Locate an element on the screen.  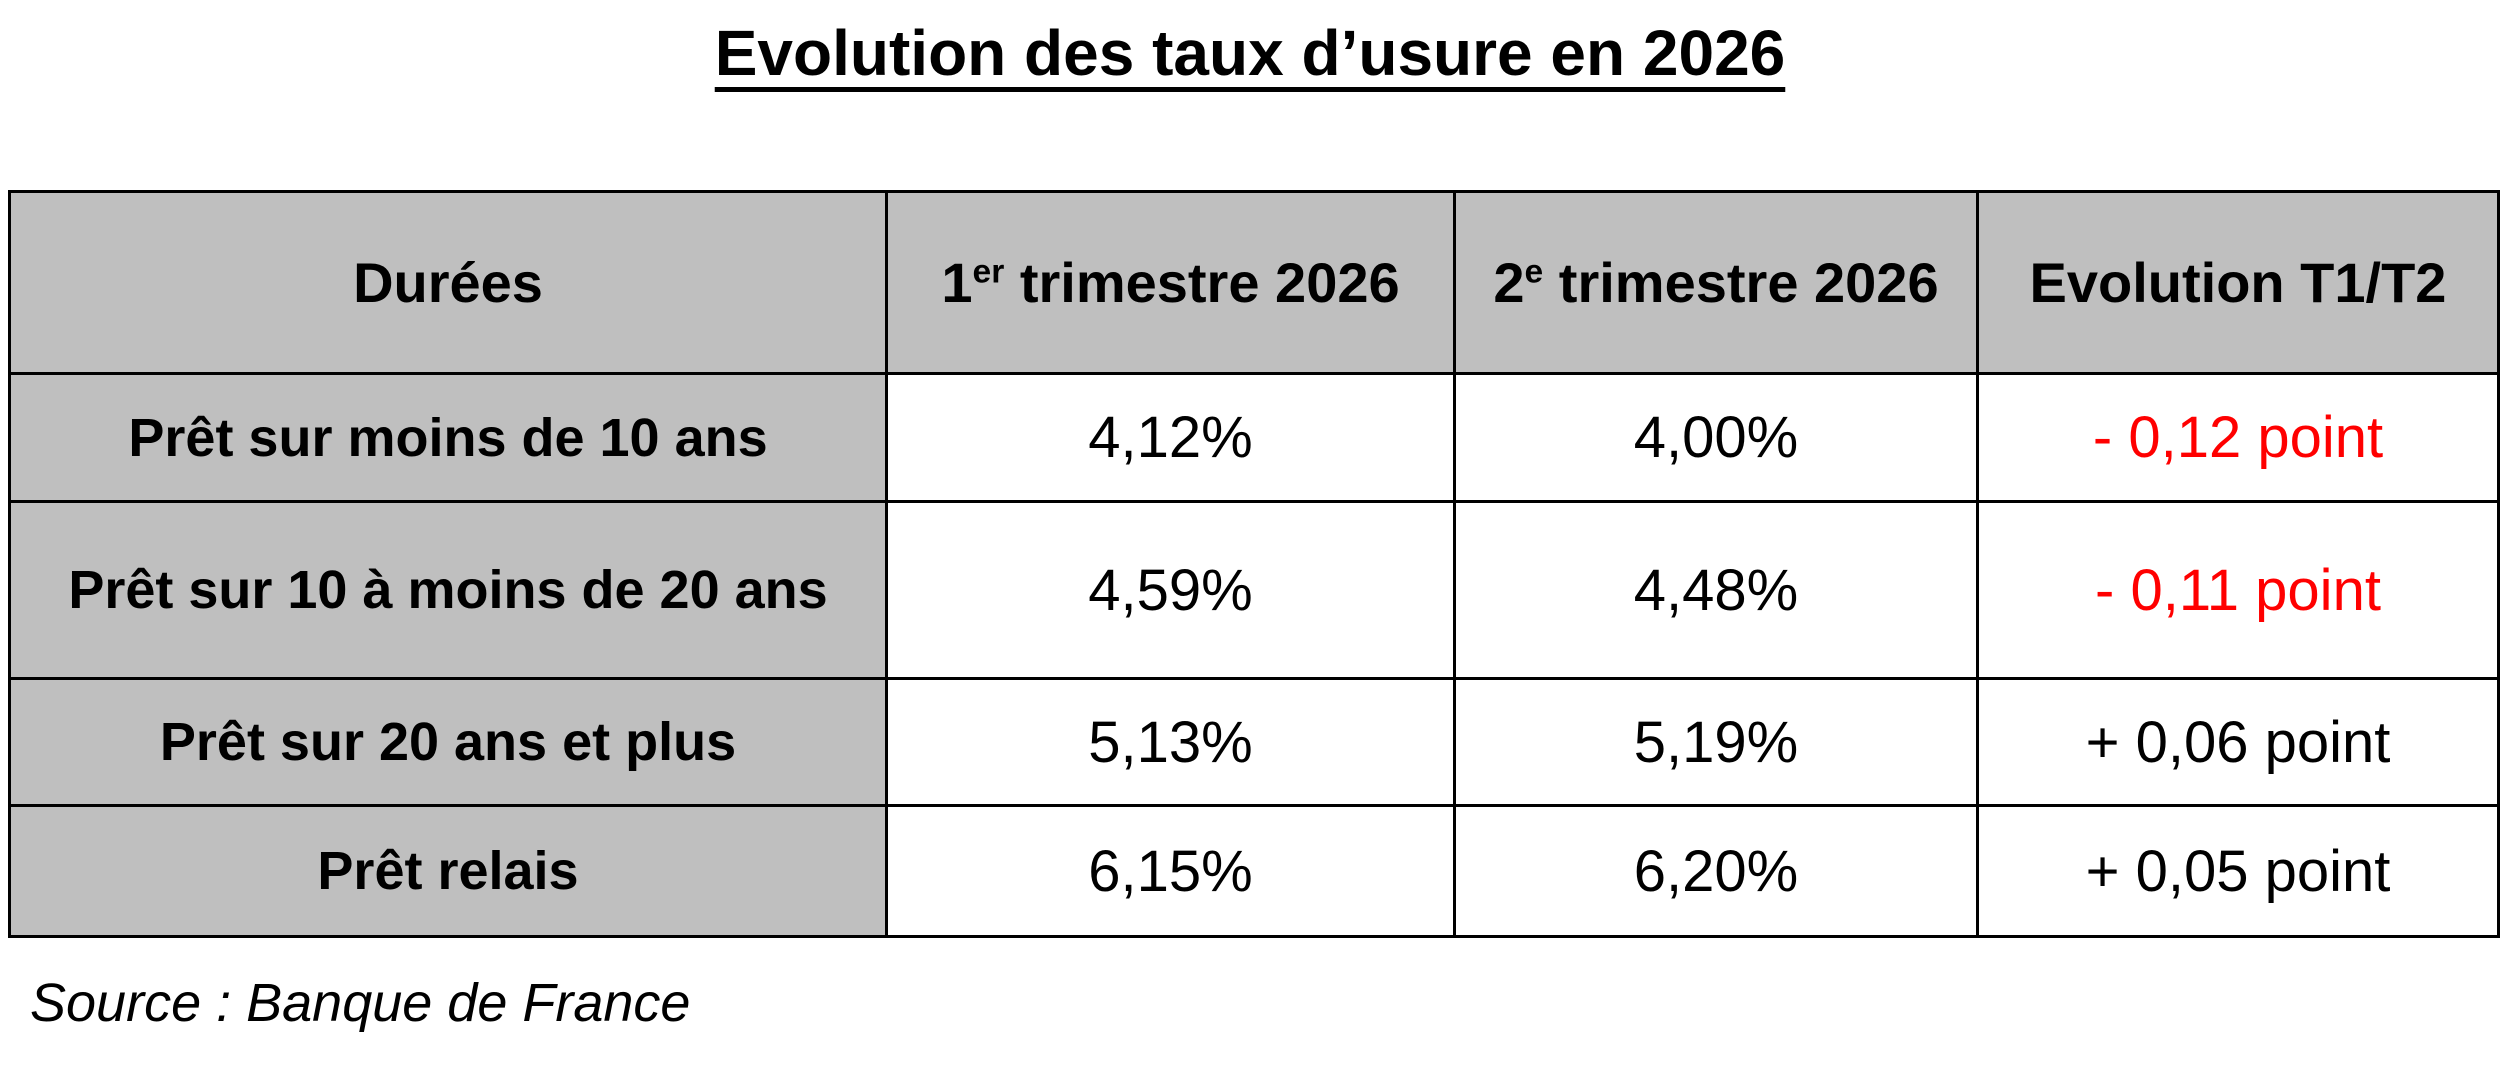
t1-value-cell: 5,13% is located at coordinates (1170, 742).